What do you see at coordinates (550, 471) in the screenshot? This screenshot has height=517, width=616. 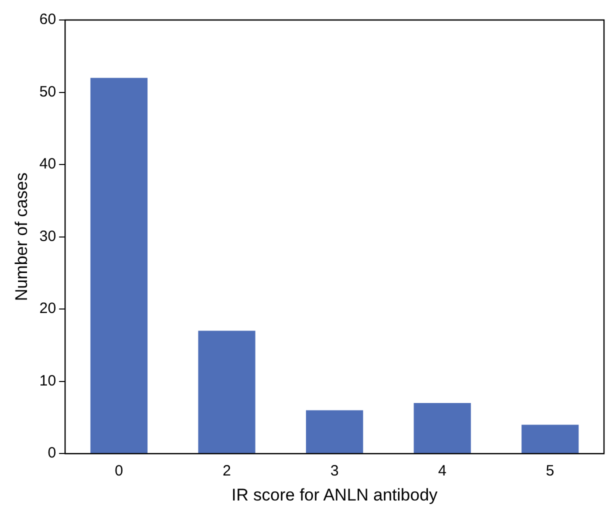 I see `x-tick-label: 5` at bounding box center [550, 471].